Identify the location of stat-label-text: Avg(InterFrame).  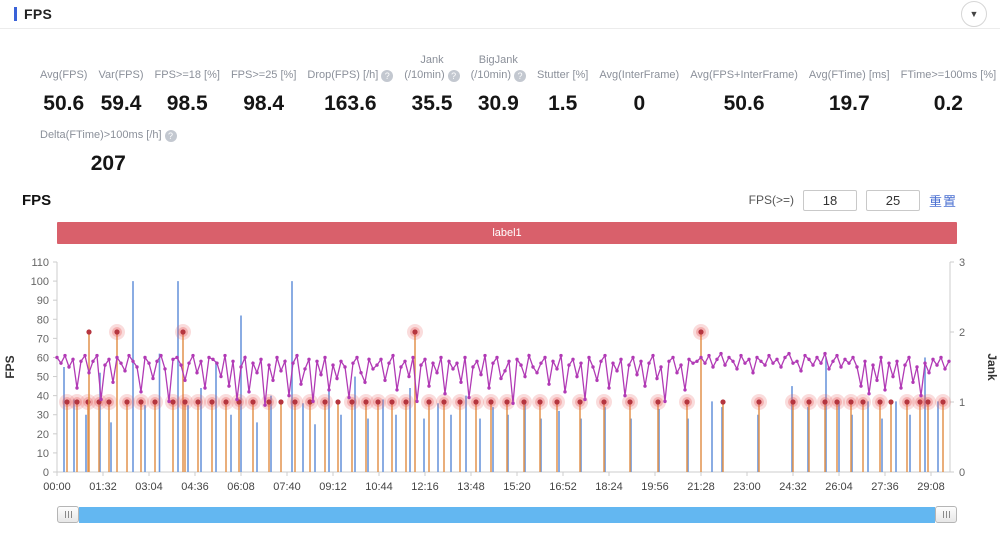
(639, 74).